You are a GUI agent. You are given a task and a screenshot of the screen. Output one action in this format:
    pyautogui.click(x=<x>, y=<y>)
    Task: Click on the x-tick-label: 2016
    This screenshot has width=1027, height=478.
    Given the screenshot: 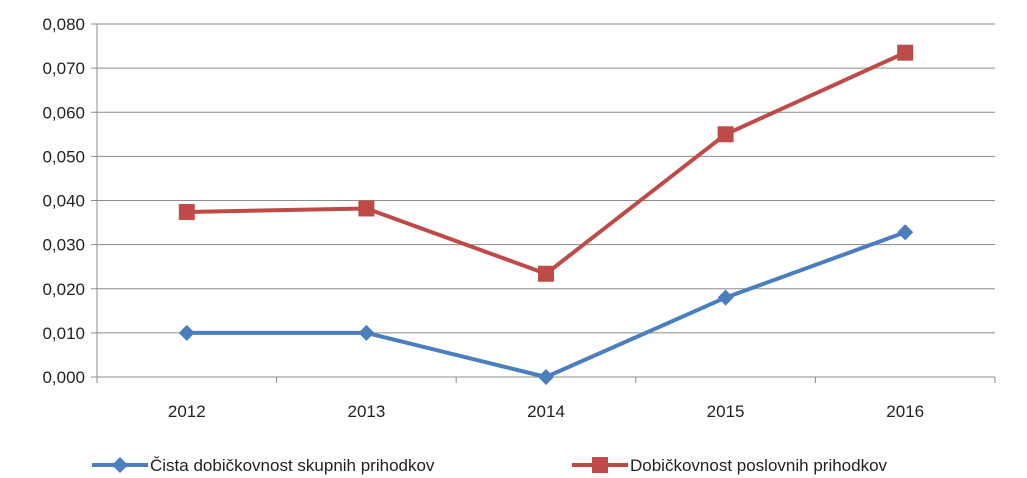 What is the action you would take?
    pyautogui.click(x=905, y=411)
    